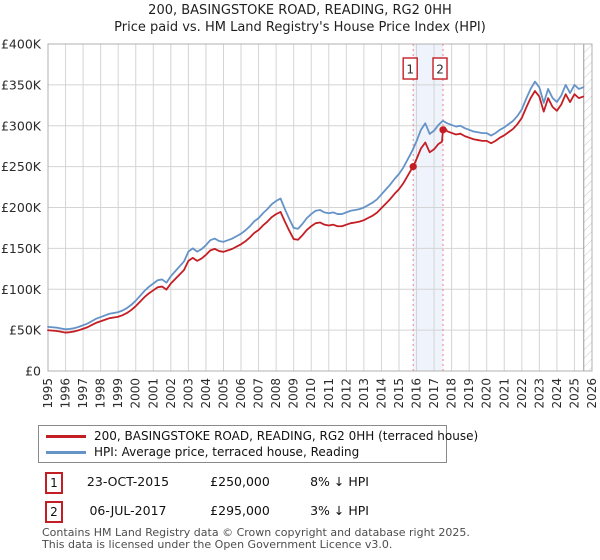 The height and width of the screenshot is (560, 600). I want to click on sale-2-hpi-delta: 3% ↓ HPI, so click(339, 510).